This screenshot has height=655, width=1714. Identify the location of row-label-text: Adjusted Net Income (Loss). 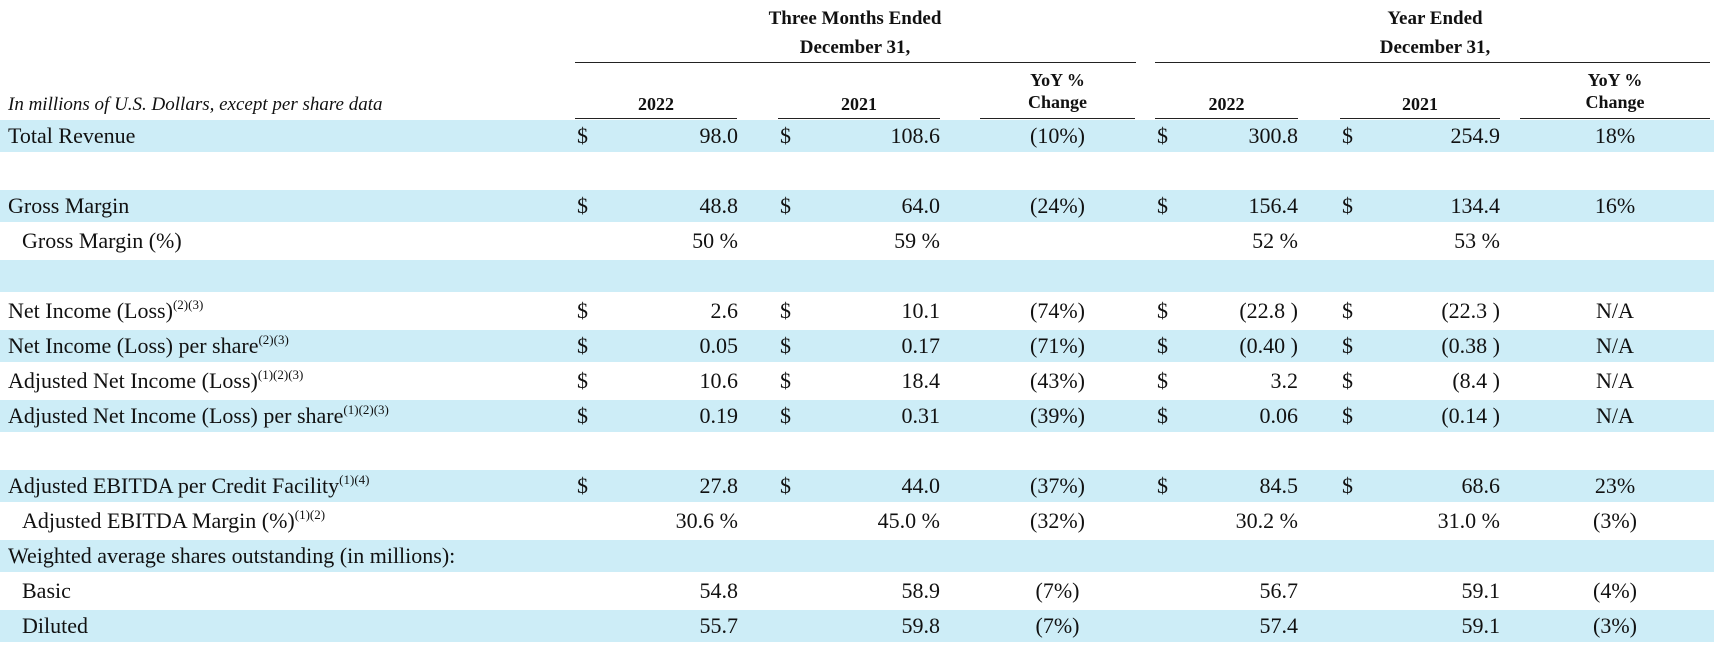
(133, 380).